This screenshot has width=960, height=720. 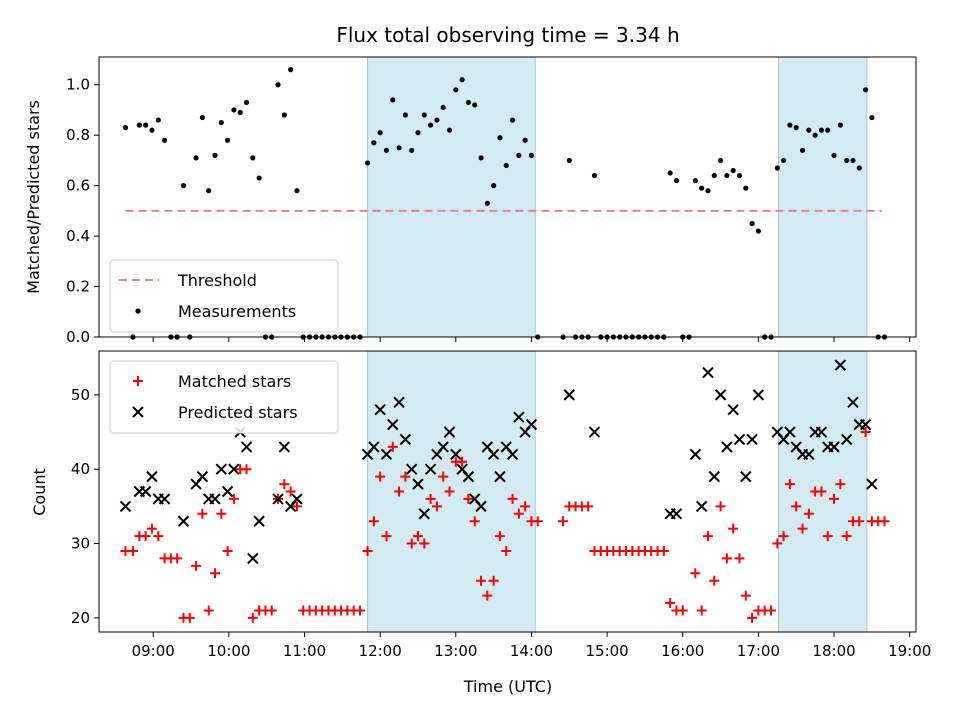 What do you see at coordinates (234, 381) in the screenshot?
I see `legend-label: Matched stars` at bounding box center [234, 381].